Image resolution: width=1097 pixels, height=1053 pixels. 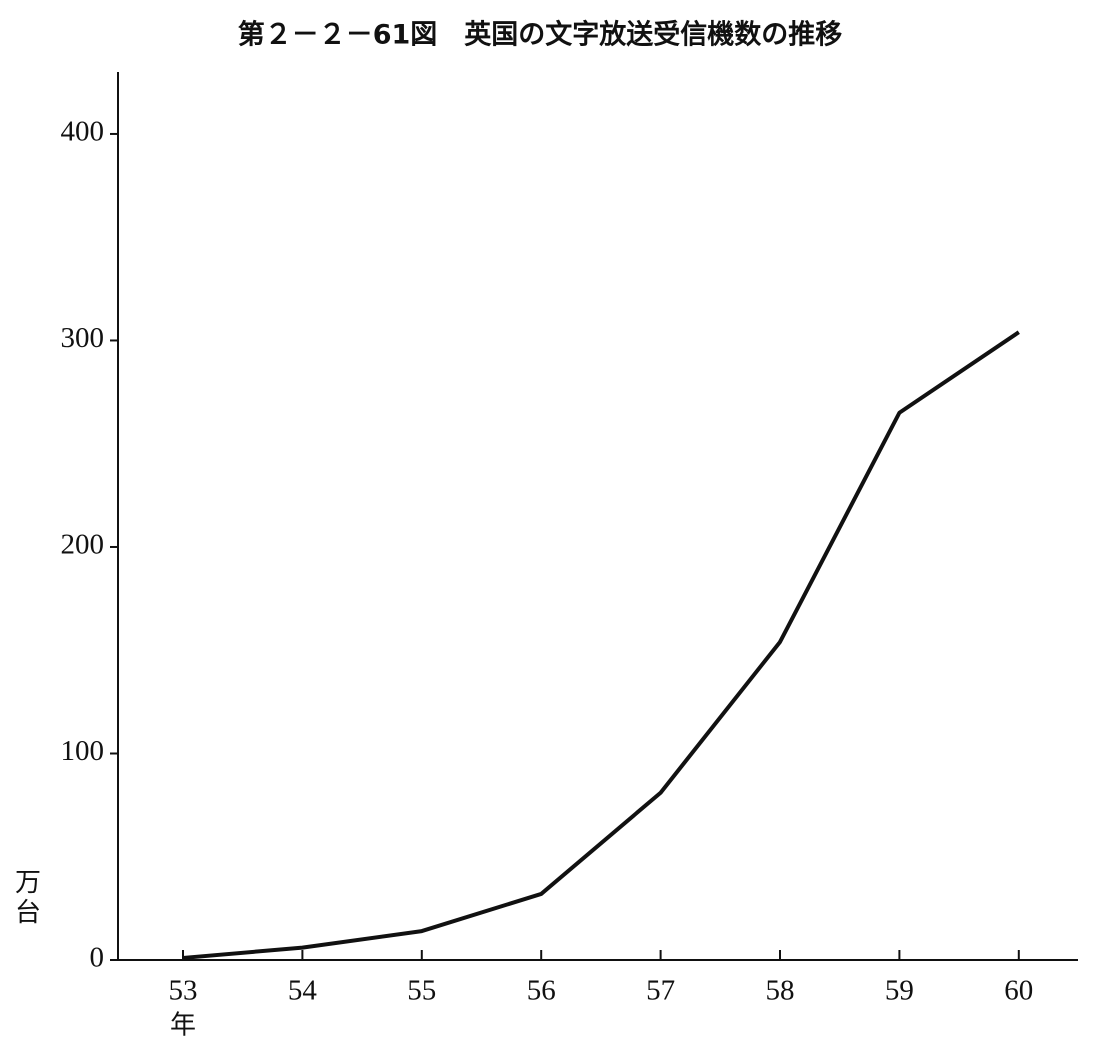 What do you see at coordinates (83, 545) in the screenshot?
I see `y-tick-label: 200` at bounding box center [83, 545].